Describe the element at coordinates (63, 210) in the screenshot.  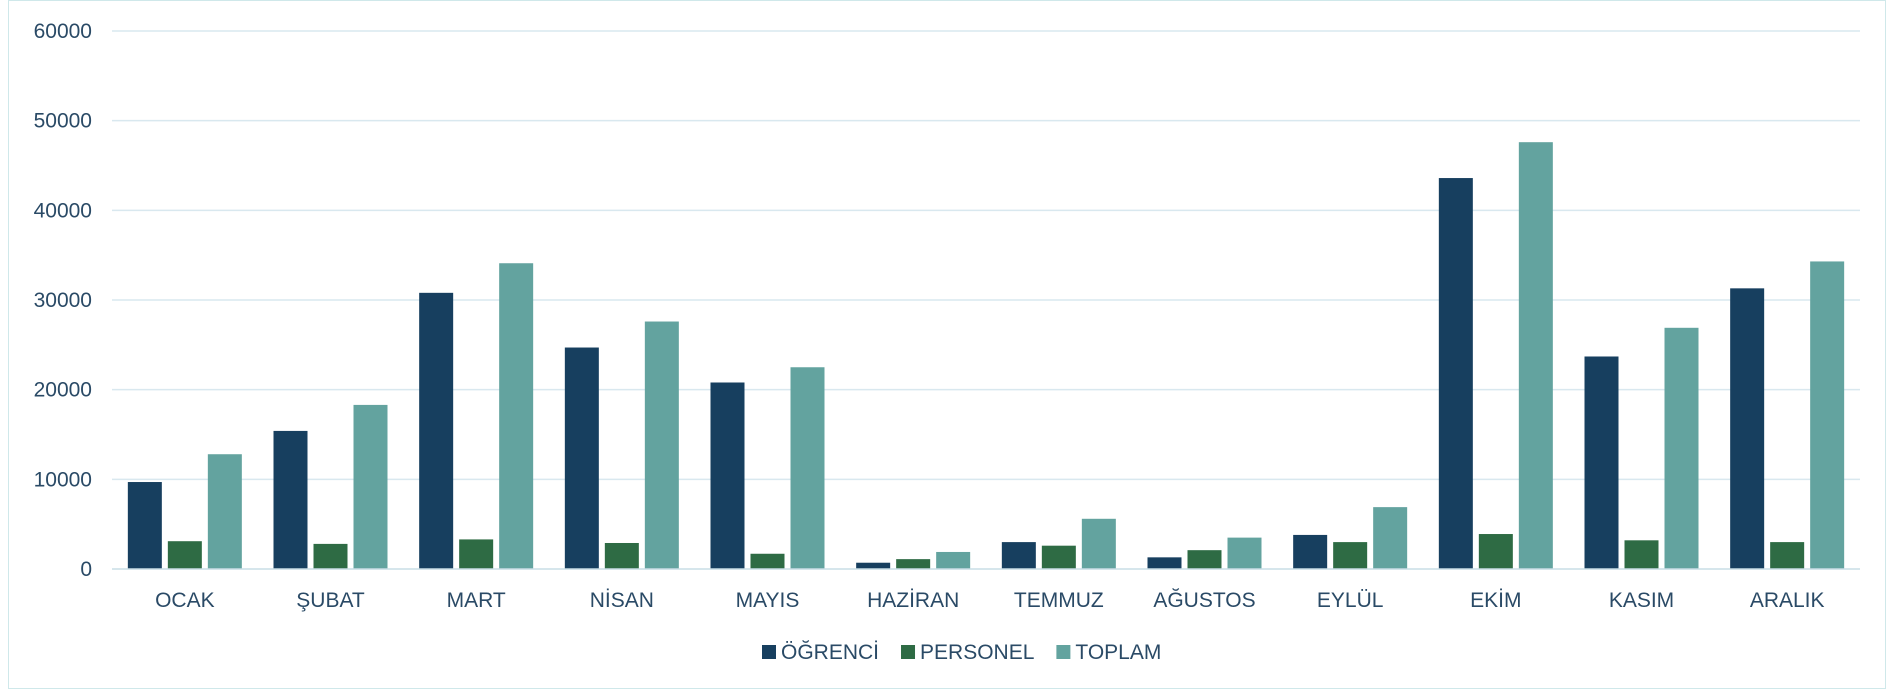
I see `y-tick-label: 40000` at that location.